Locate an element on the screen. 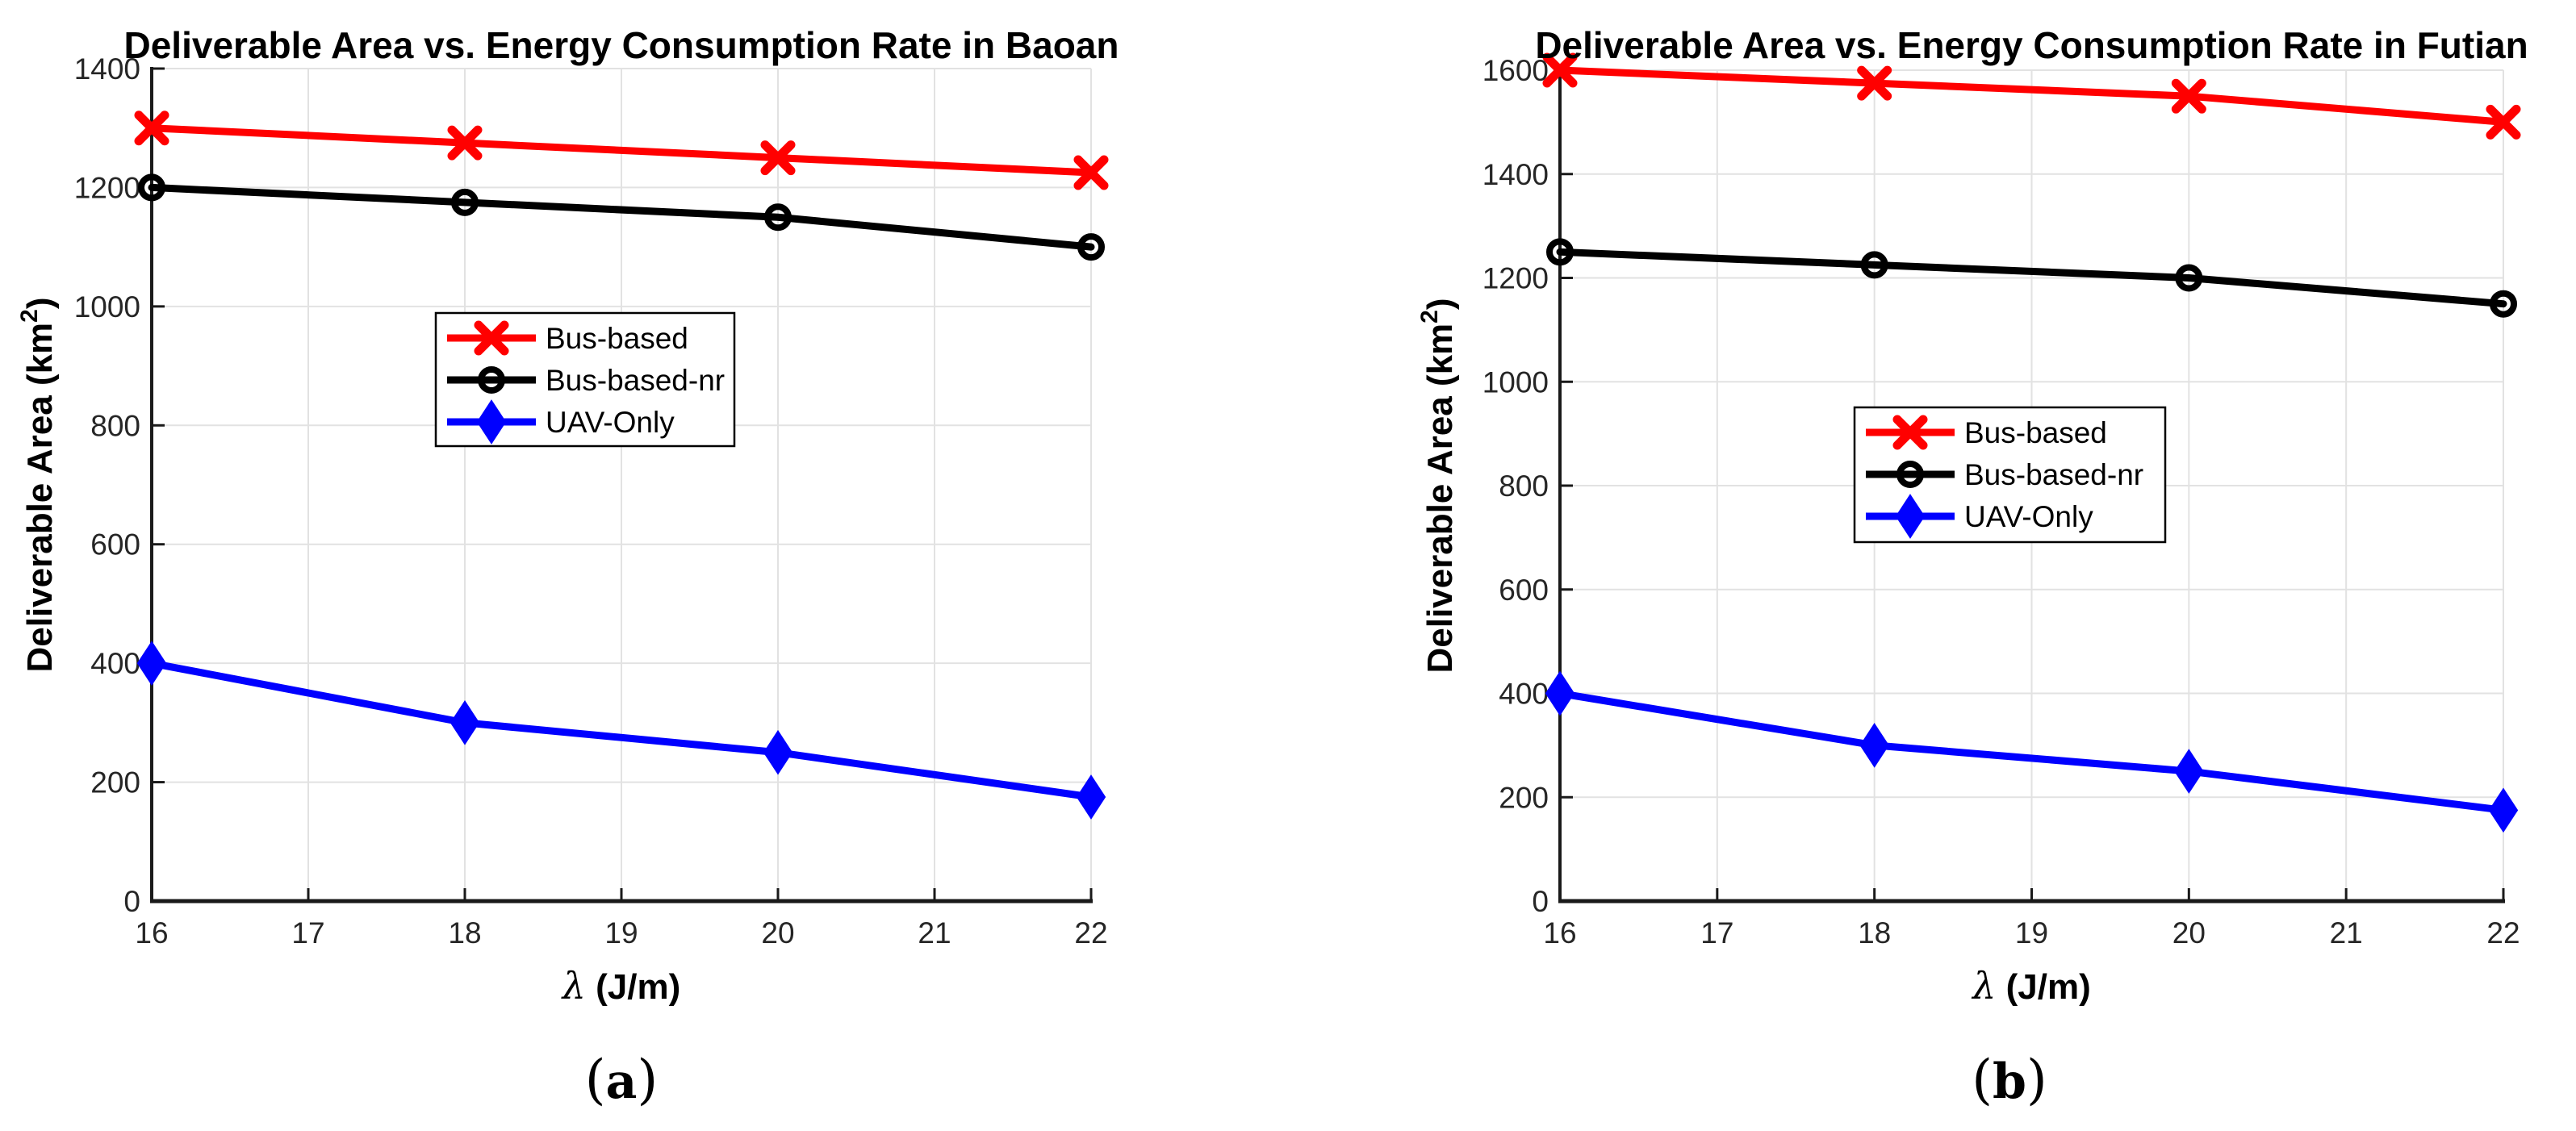 This screenshot has height=1131, width=2576. caption-a-close-paren: ) is located at coordinates (648, 1080).